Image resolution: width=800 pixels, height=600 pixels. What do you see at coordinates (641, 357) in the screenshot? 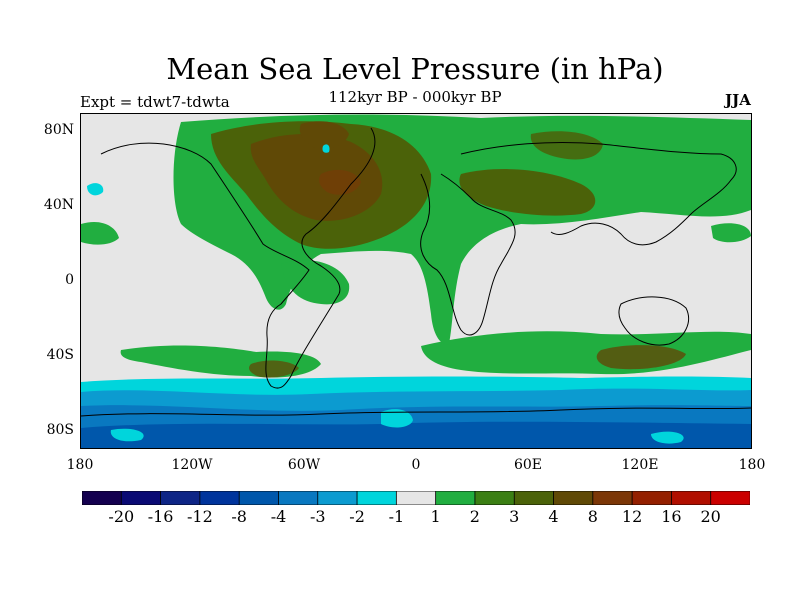
I see `australian-dark-high` at bounding box center [641, 357].